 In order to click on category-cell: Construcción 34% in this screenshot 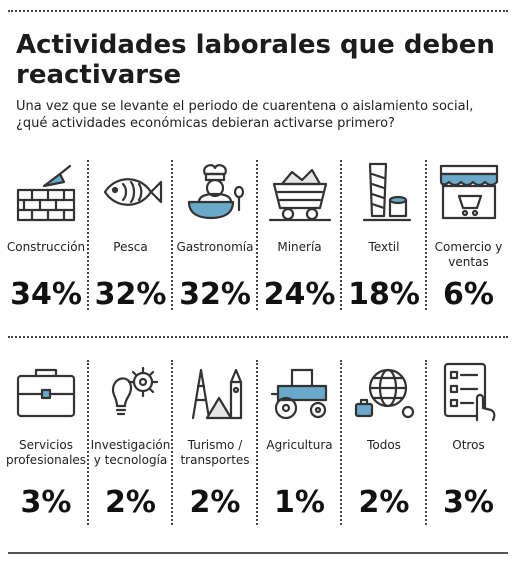, I will do `click(46, 240)`.